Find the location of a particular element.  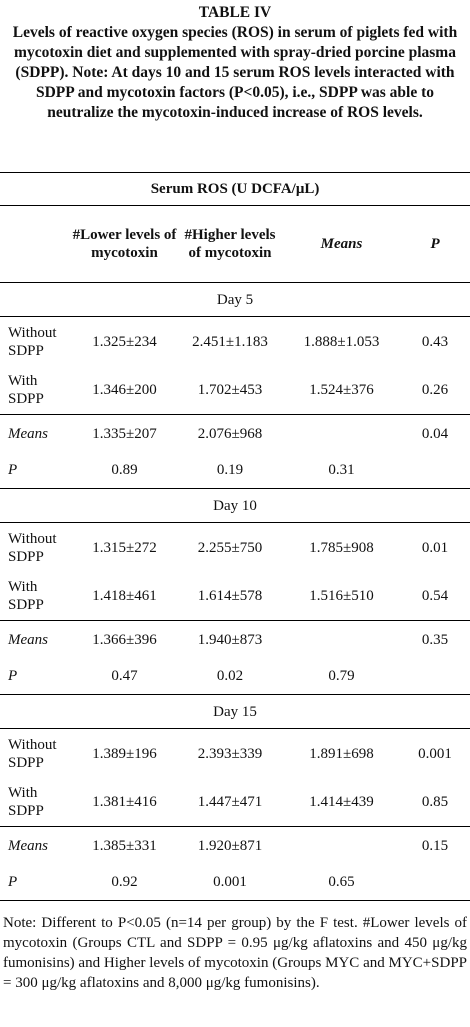

data-cell: 1.524±376 is located at coordinates (341, 390).